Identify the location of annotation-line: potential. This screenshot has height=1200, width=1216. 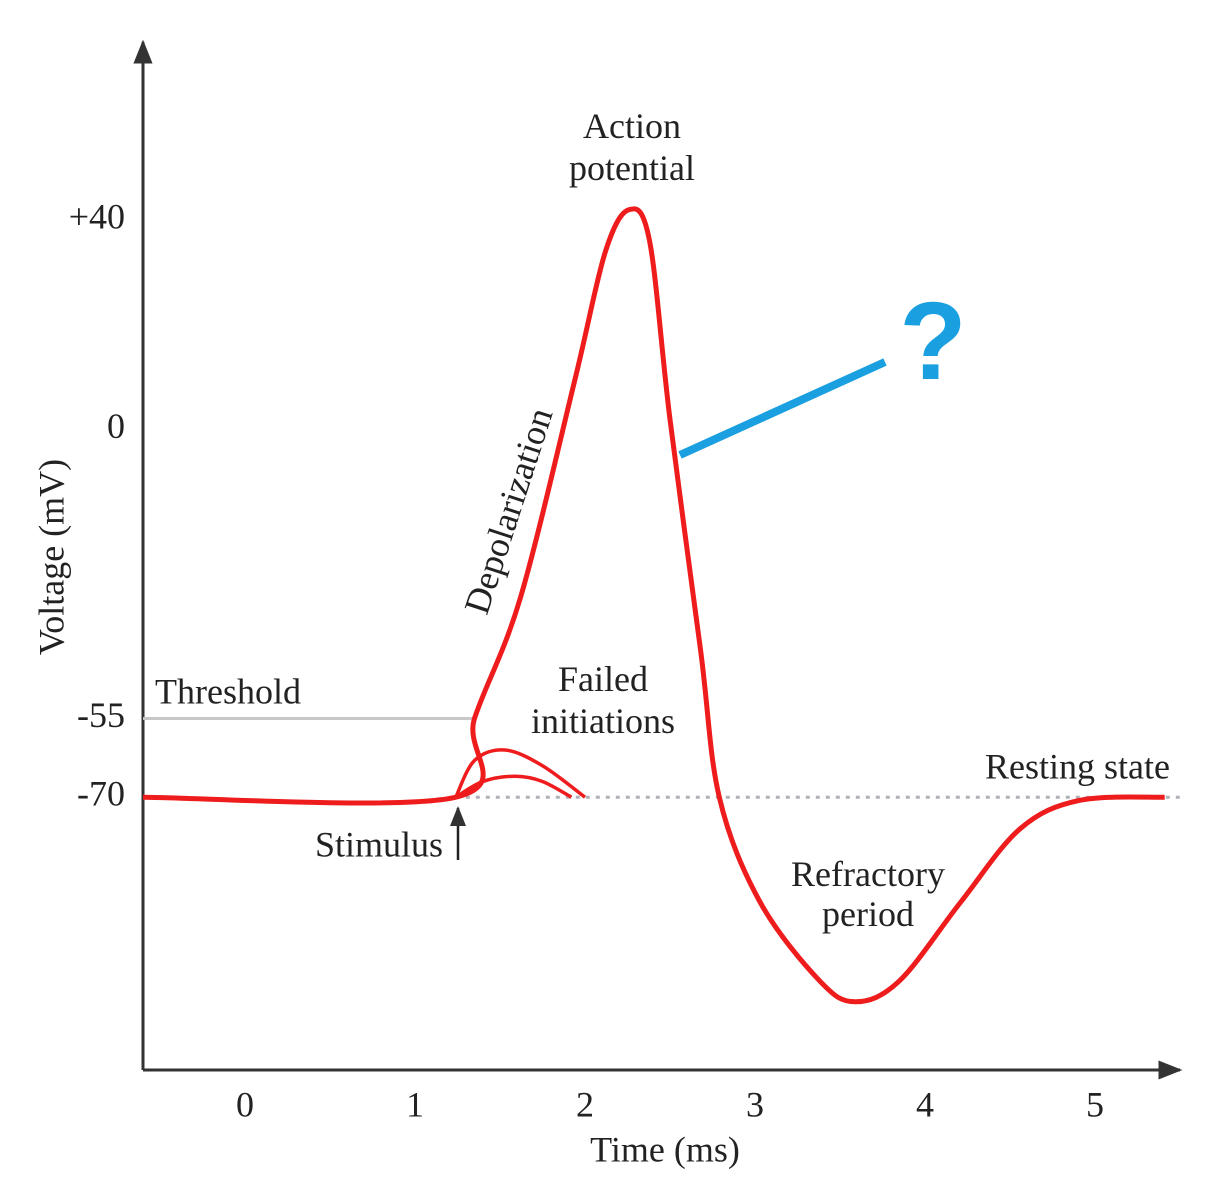
(632, 168).